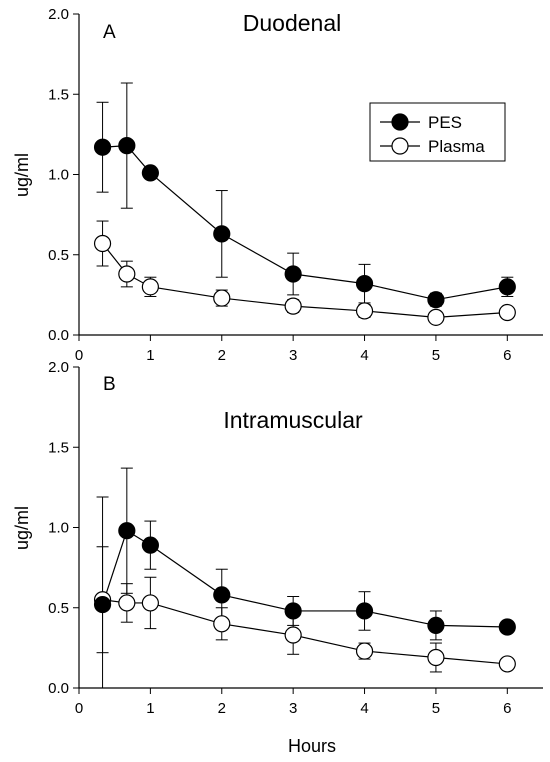  I want to click on panel-b-label: B, so click(109, 384).